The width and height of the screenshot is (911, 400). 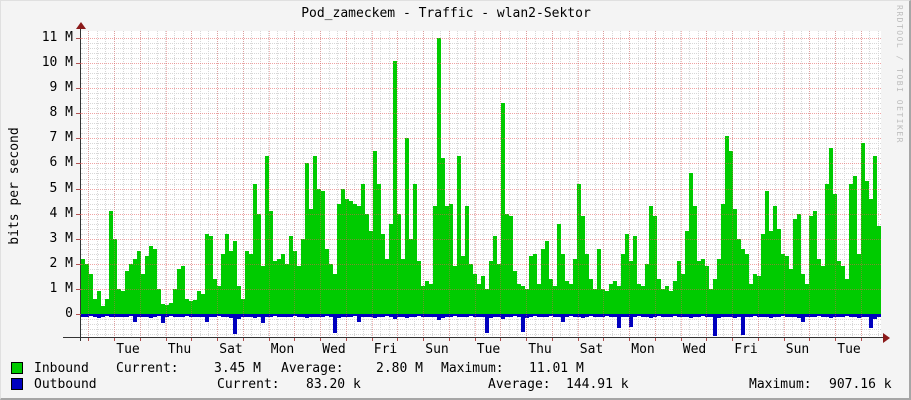 What do you see at coordinates (333, 384) in the screenshot?
I see `outbound-current-value: 83.20 k` at bounding box center [333, 384].